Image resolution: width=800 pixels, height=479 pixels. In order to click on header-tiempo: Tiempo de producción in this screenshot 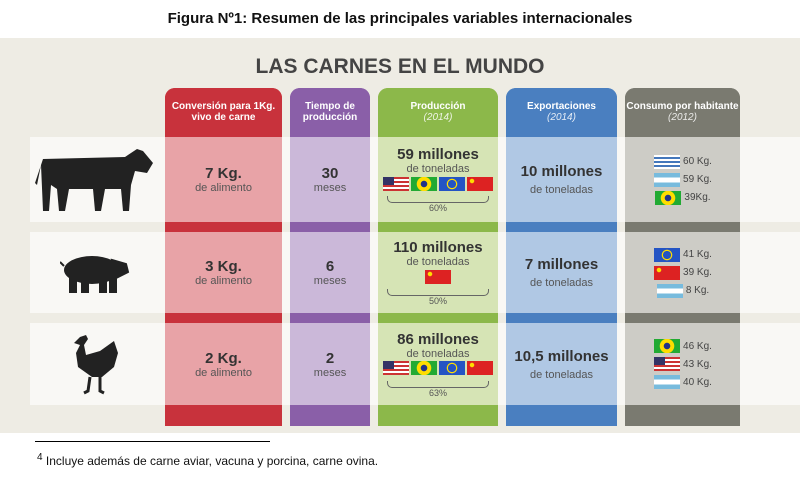, I will do `click(330, 112)`.